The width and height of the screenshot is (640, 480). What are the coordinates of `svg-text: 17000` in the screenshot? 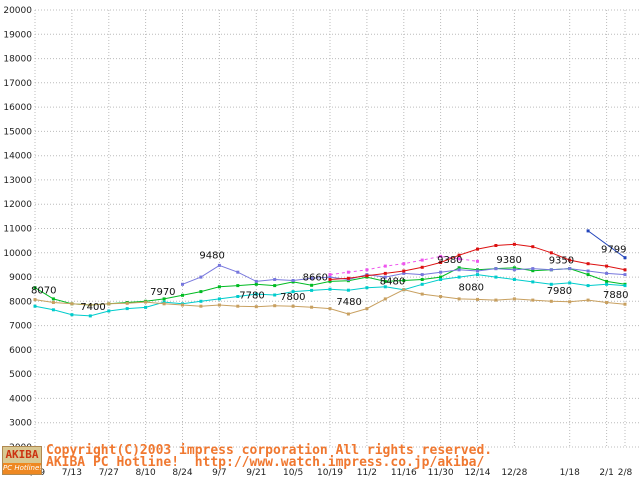 It's located at (17, 84).